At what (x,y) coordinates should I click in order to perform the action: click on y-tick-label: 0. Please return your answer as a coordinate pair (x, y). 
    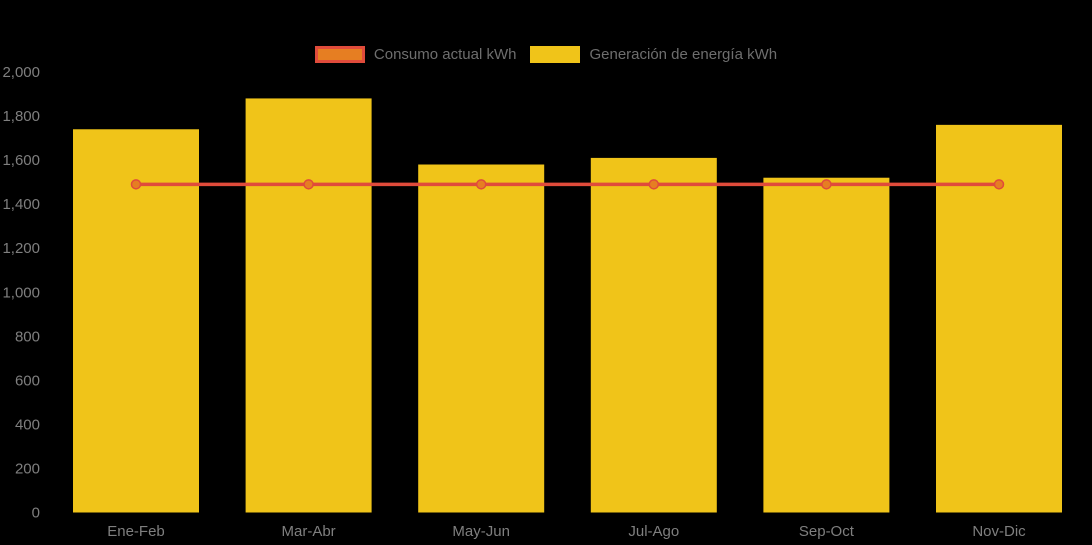
    Looking at the image, I should click on (36, 513).